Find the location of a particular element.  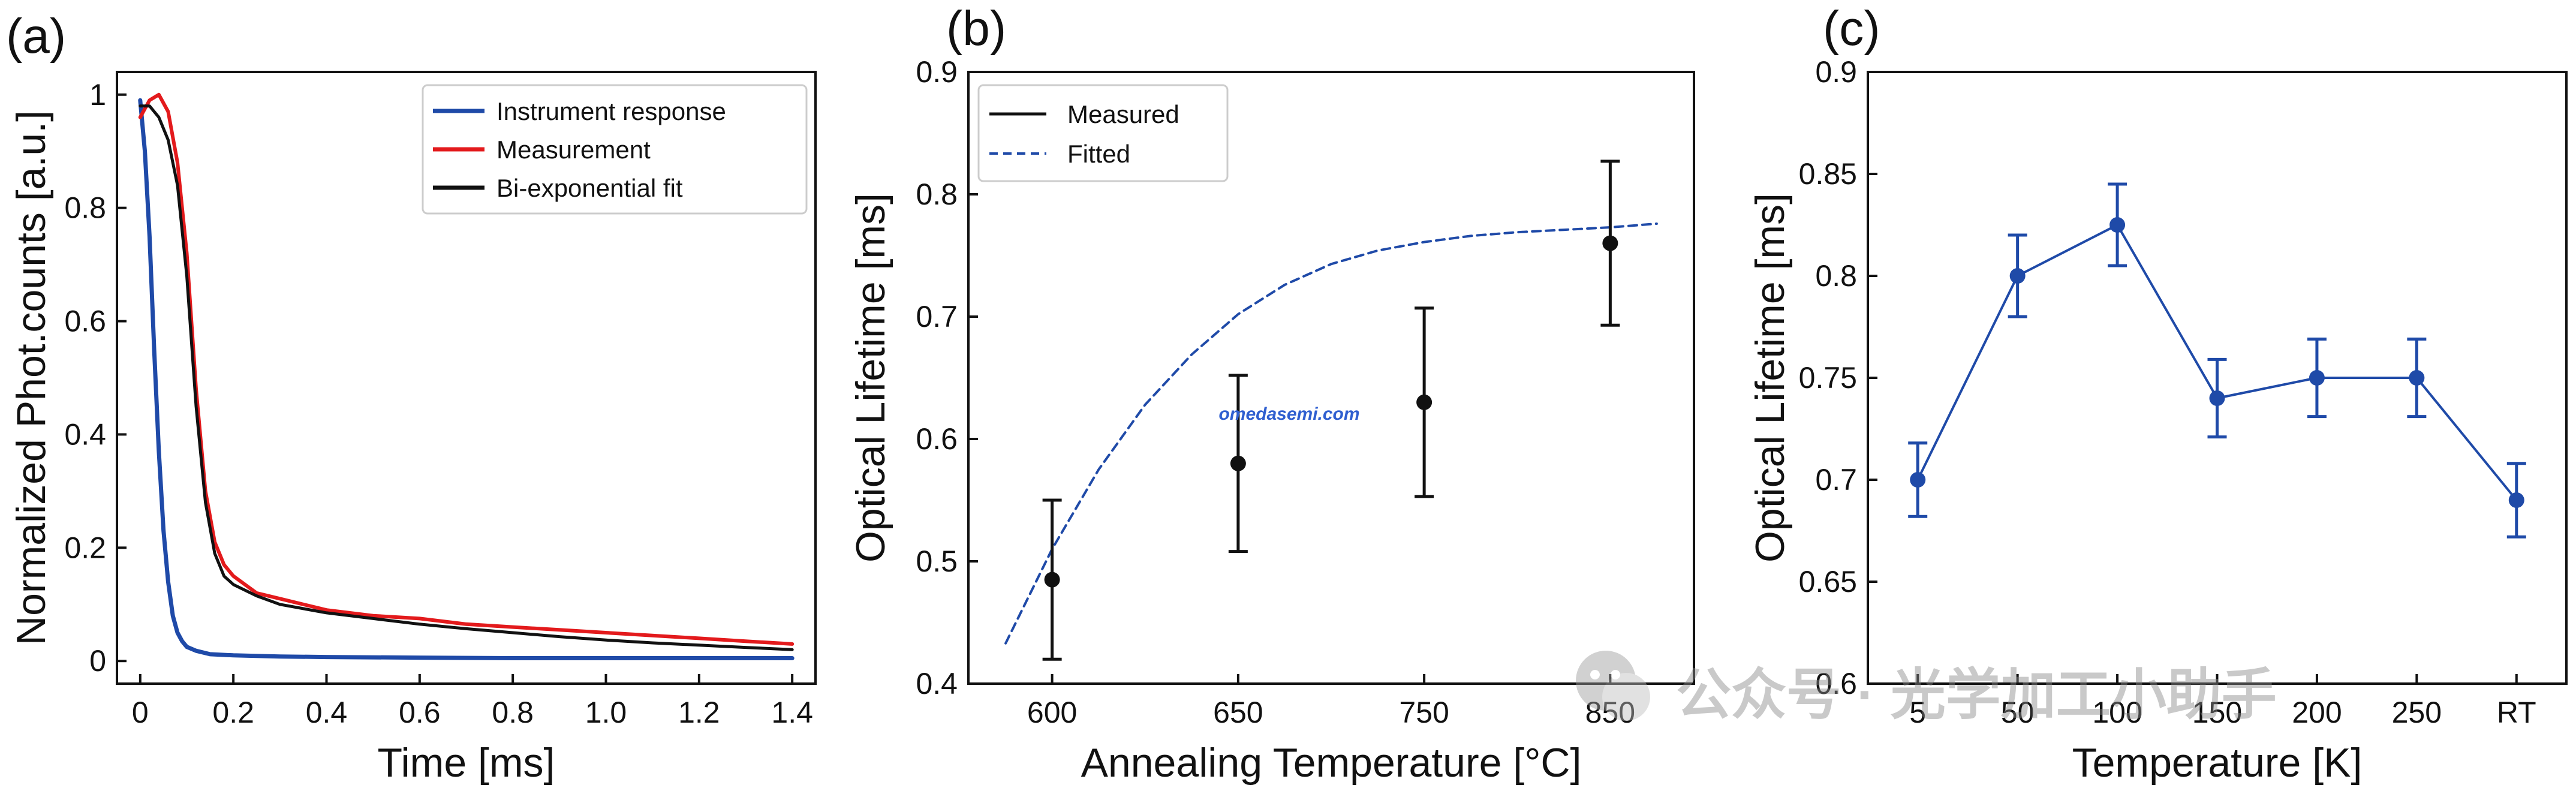

watermark-site: omedasemi.com is located at coordinates (1288, 414).